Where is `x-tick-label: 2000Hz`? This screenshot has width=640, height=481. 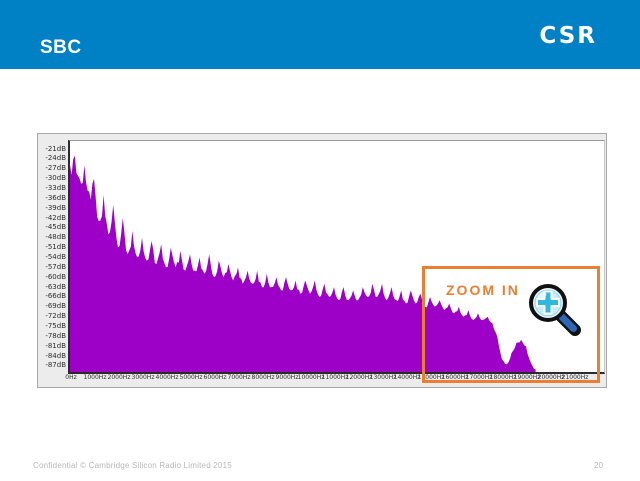
x-tick-label: 2000Hz is located at coordinates (119, 377).